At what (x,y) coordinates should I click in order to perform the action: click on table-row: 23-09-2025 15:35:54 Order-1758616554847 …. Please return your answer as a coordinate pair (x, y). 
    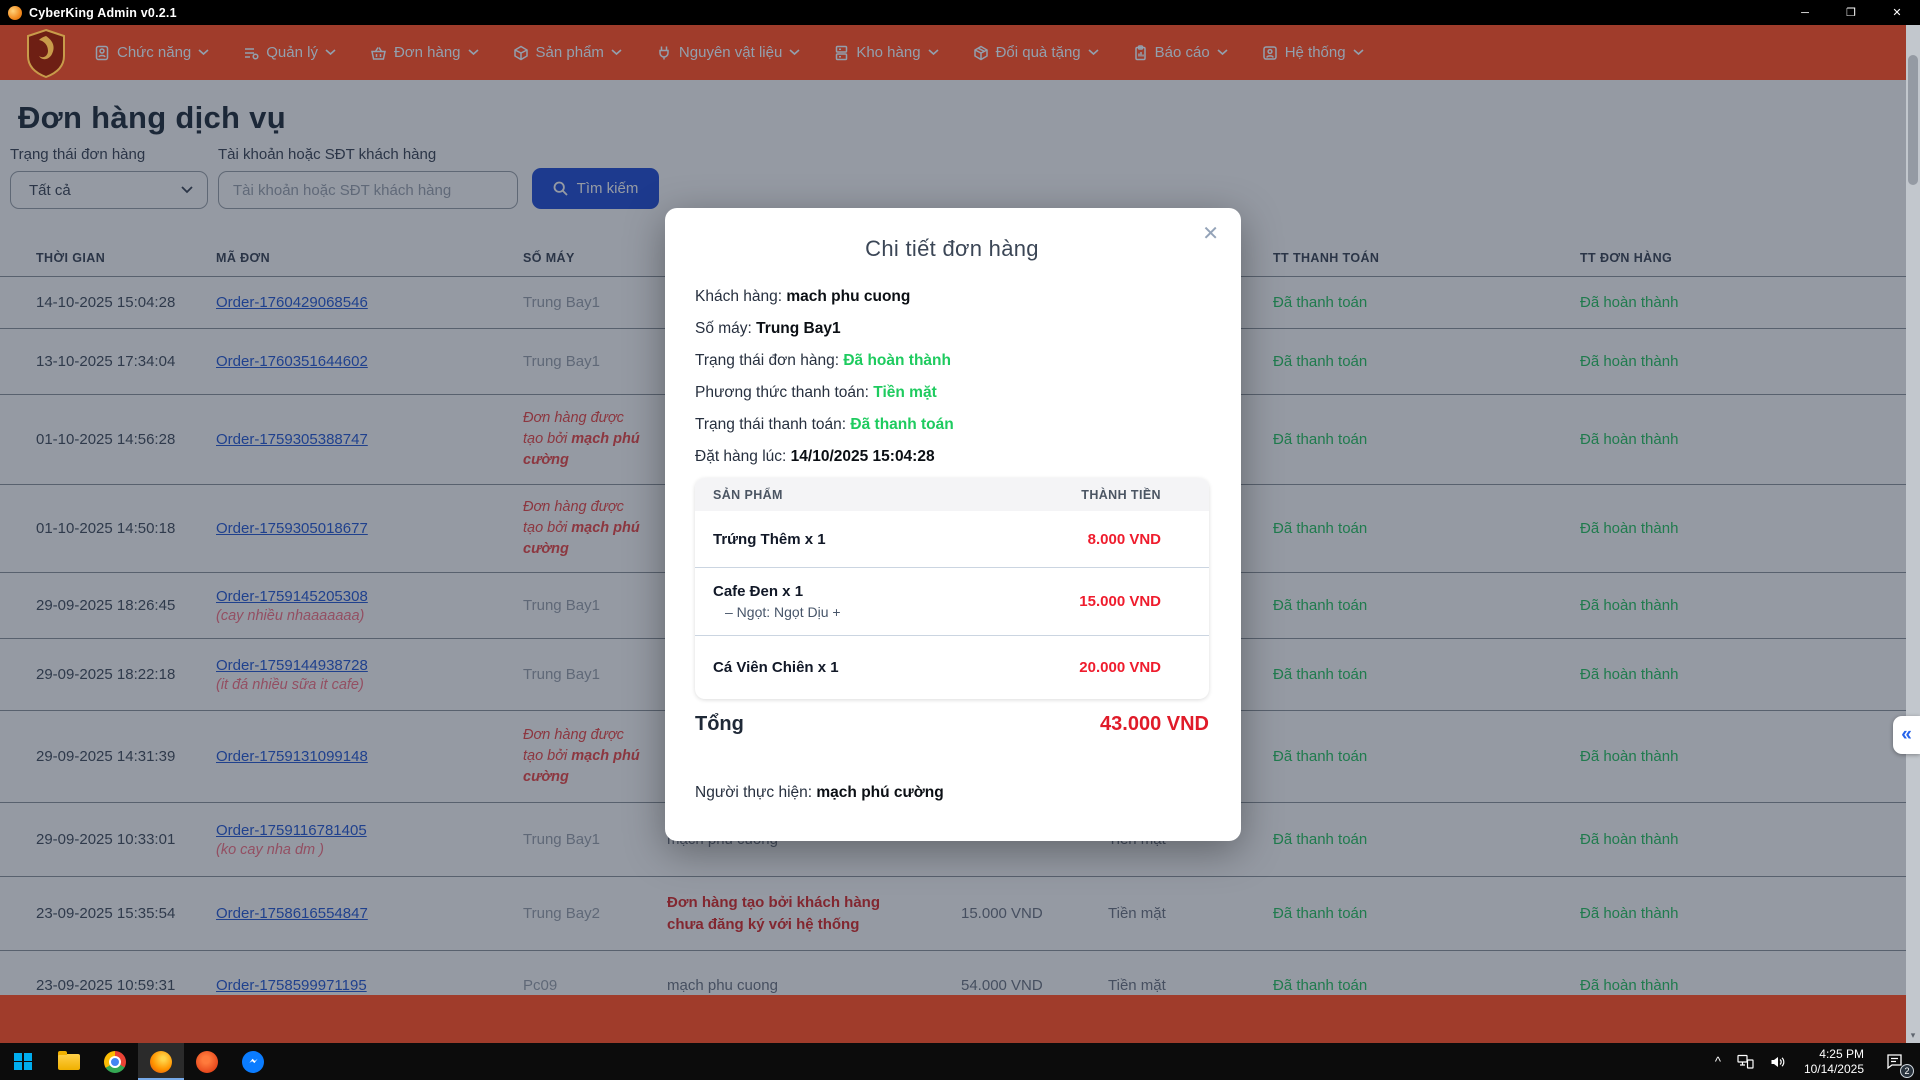
    Looking at the image, I should click on (953, 913).